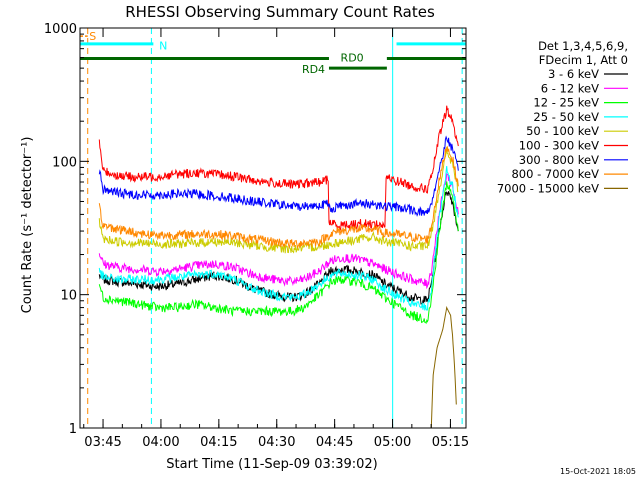 The width and height of the screenshot is (640, 480). What do you see at coordinates (218, 442) in the screenshot?
I see `x-tick-label-2: 04:15` at bounding box center [218, 442].